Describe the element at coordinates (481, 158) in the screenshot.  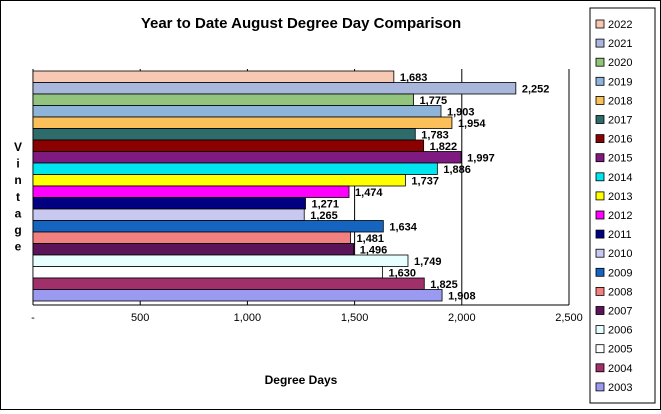
I see `data-label-2015: 1,997` at that location.